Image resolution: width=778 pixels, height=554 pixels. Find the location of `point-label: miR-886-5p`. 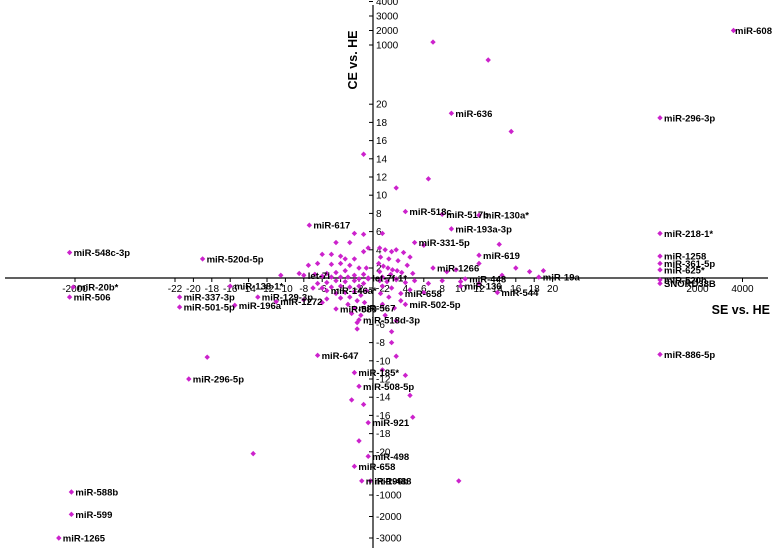

point-label: miR-886-5p is located at coordinates (689, 355).